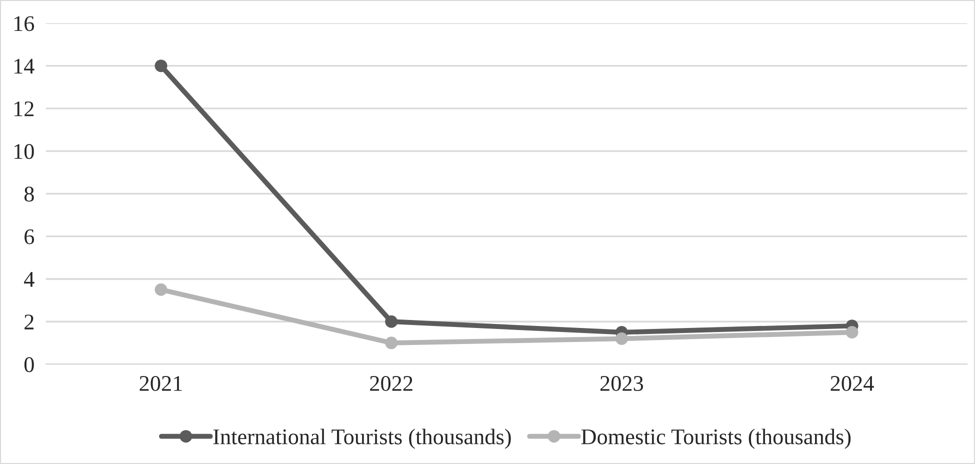 The height and width of the screenshot is (464, 975). I want to click on legend-label: Domestic Tourists (thousands), so click(716, 438).